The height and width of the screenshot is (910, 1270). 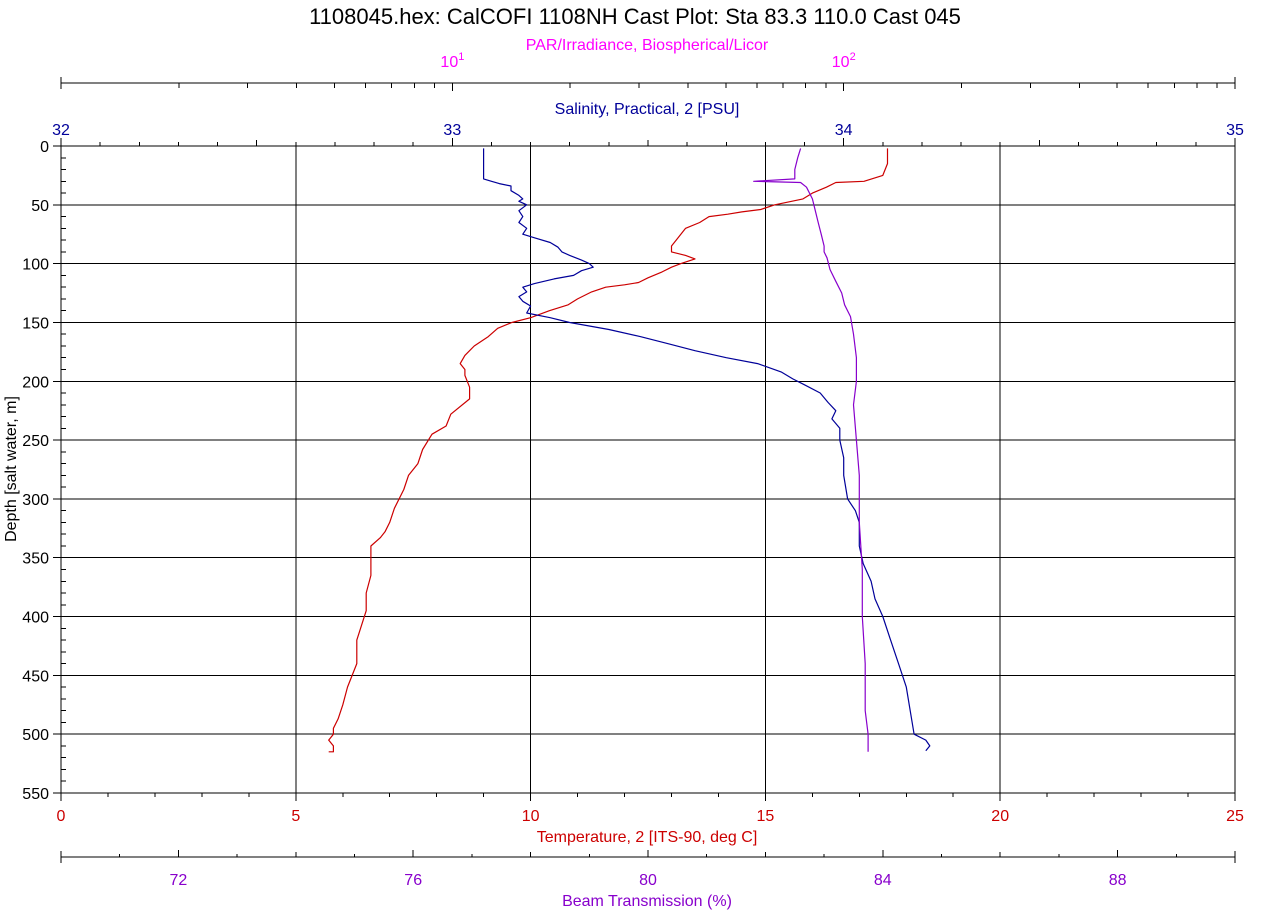 I want to click on temperature-axis-title: Temperature, 2 [ITS-90, deg C], so click(x=647, y=837).